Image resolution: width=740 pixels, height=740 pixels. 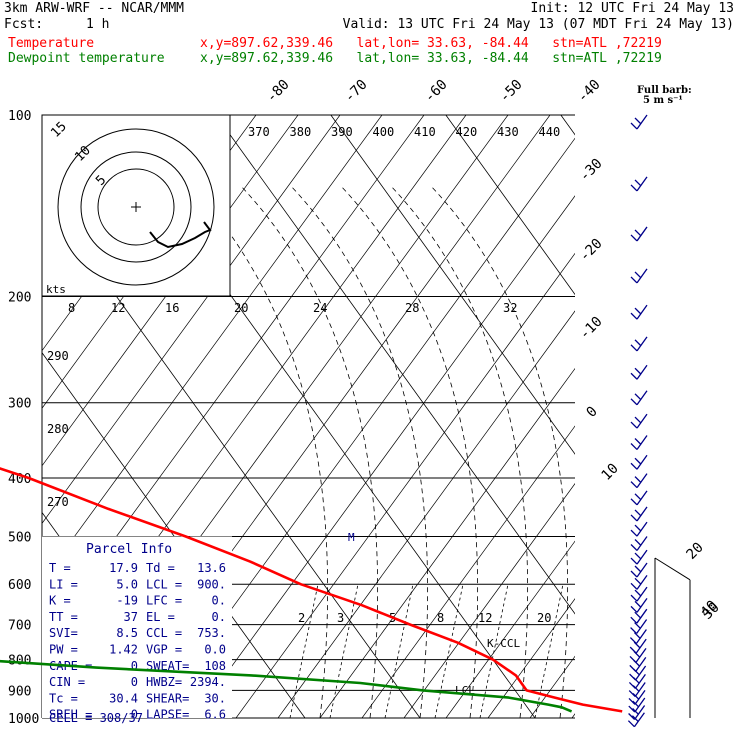 What do you see at coordinates (709, 609) in the screenshot?
I see `isotherm-tick-label: 40` at bounding box center [709, 609].